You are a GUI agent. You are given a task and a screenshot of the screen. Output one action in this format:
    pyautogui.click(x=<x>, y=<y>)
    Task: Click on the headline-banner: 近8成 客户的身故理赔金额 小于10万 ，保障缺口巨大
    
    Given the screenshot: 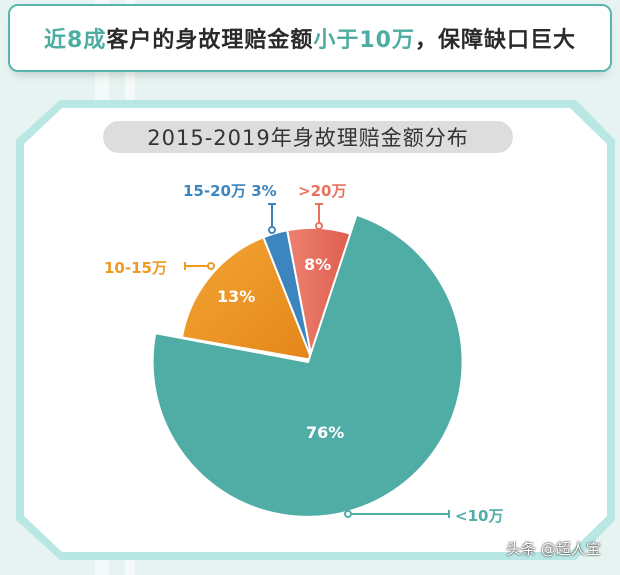 What is the action you would take?
    pyautogui.click(x=310, y=38)
    